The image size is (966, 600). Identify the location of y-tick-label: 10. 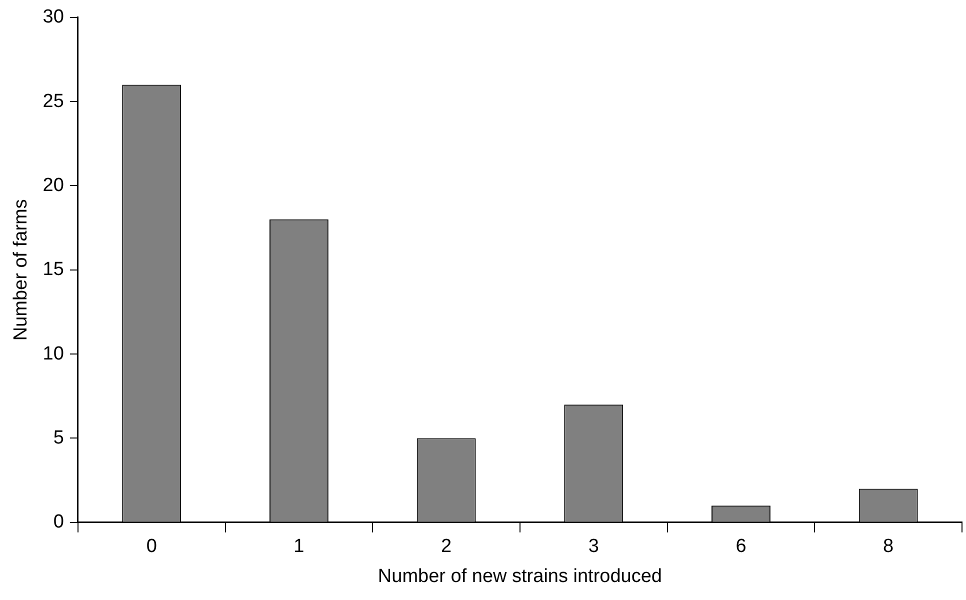
(53, 353).